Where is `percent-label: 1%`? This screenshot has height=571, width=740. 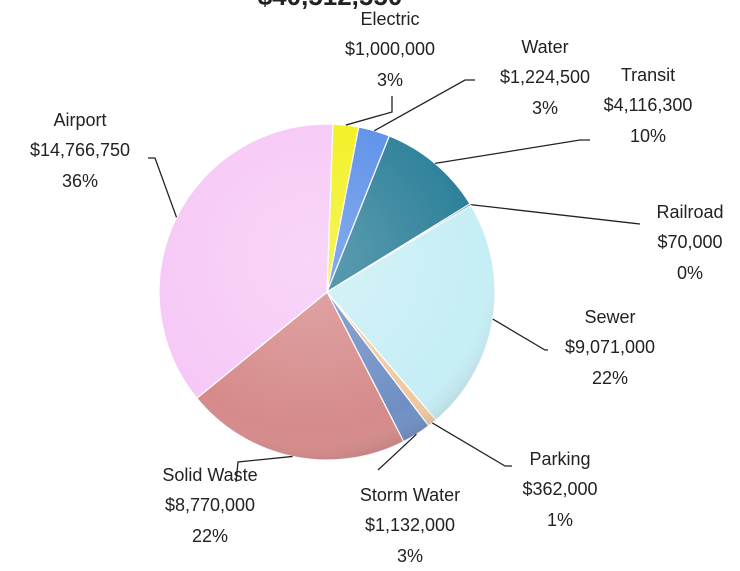
percent-label: 1% is located at coordinates (560, 520).